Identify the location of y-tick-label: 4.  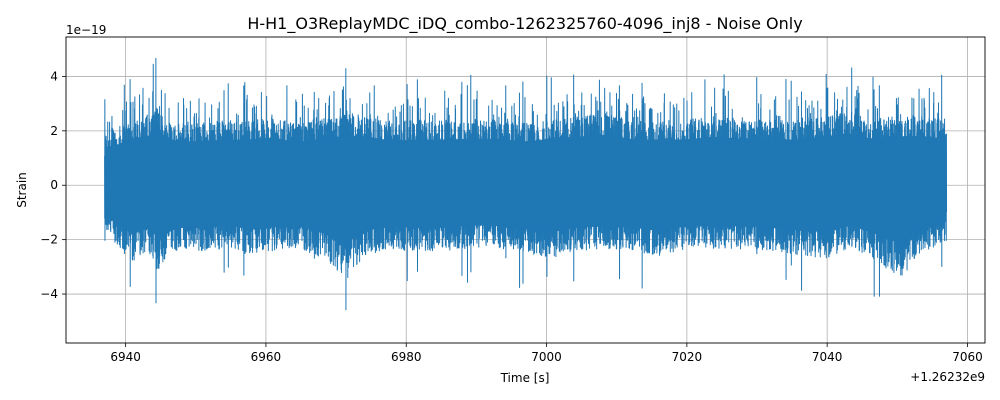
(54, 76).